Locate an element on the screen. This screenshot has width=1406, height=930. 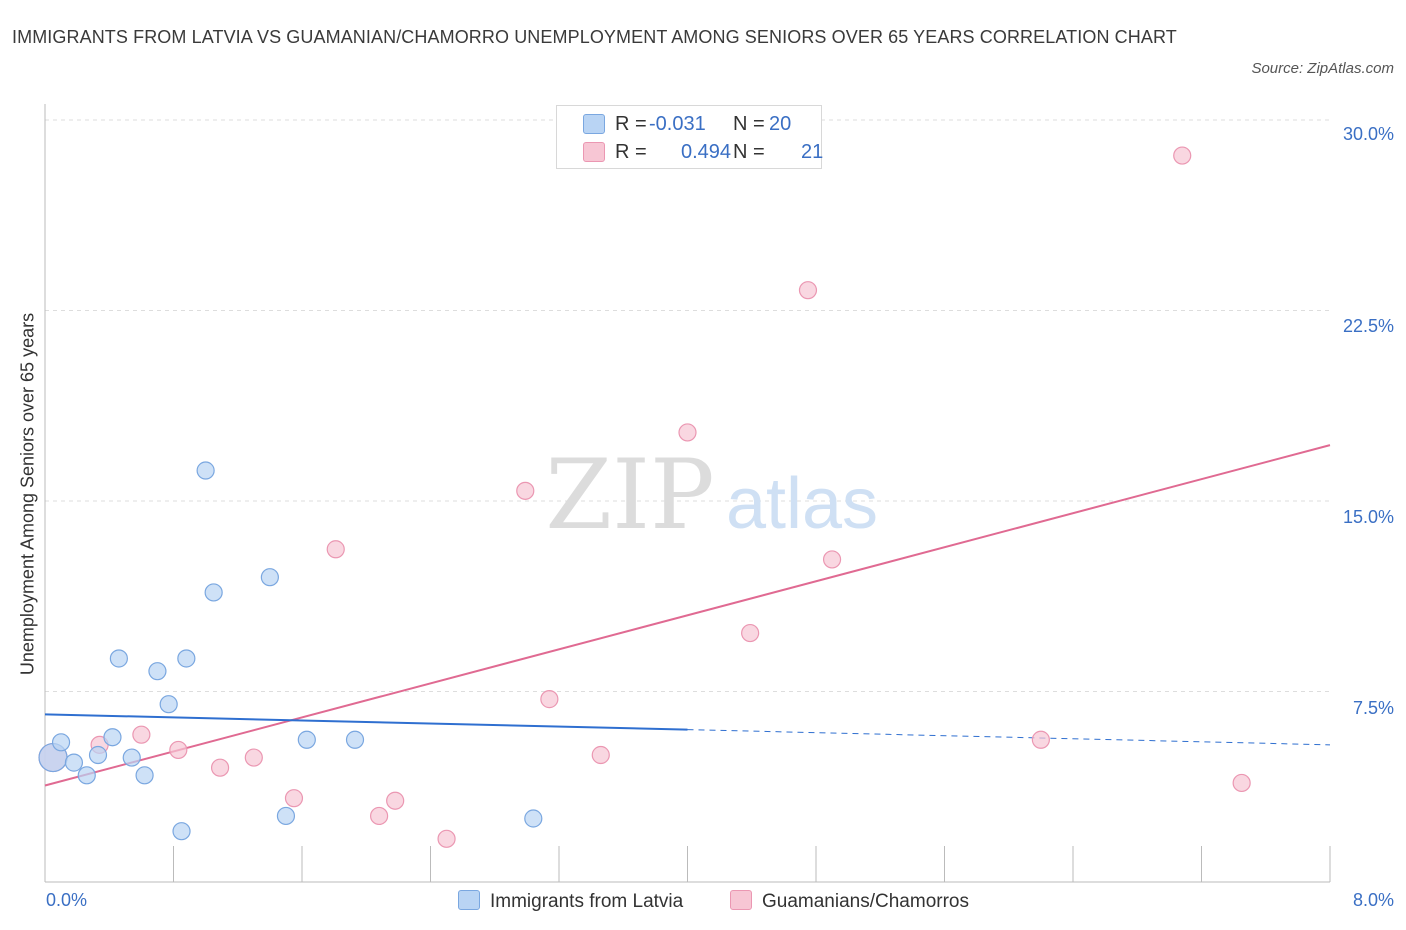
y-tick-label-22-5: 22.5% is located at coordinates (1368, 326).